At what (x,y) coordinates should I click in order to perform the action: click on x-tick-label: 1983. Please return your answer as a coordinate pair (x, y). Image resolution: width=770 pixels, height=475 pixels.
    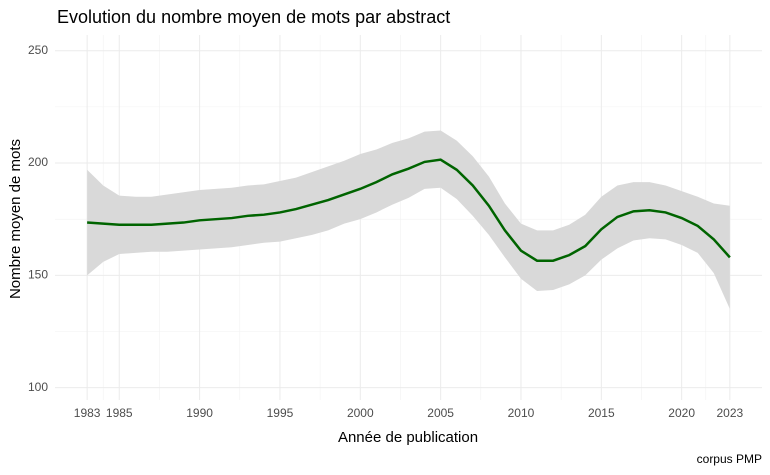
    Looking at the image, I should click on (87, 413).